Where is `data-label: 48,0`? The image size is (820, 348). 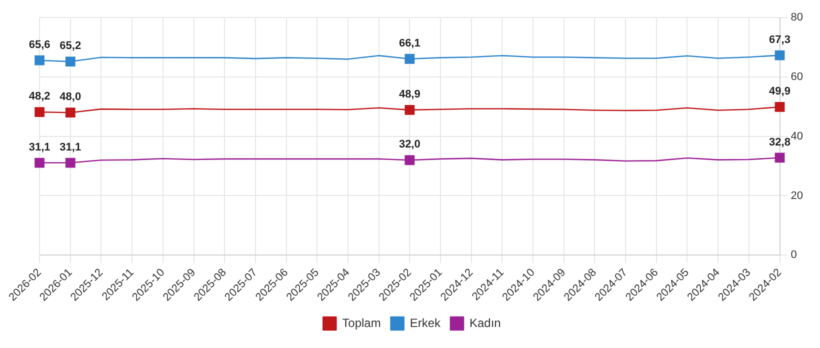
data-label: 48,0 is located at coordinates (71, 97).